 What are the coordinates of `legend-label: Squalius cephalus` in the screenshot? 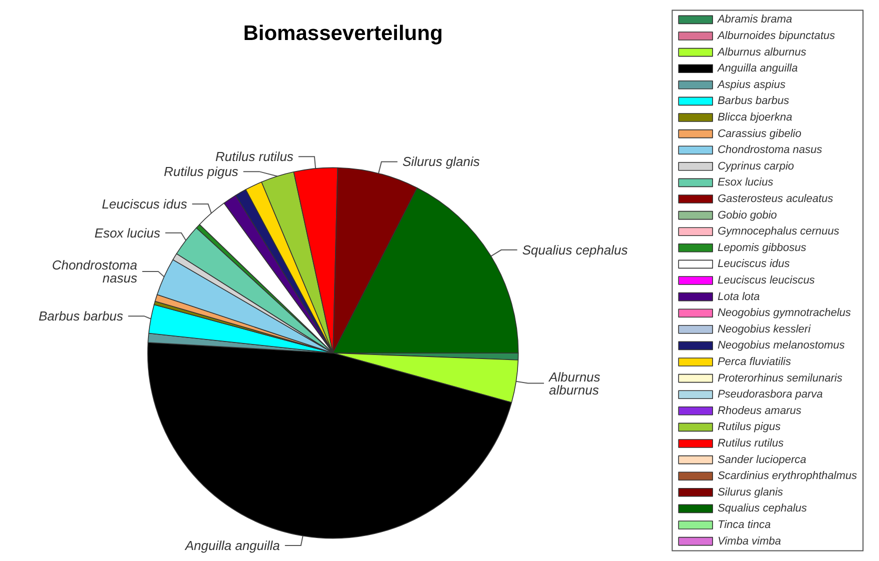 It's located at (763, 508).